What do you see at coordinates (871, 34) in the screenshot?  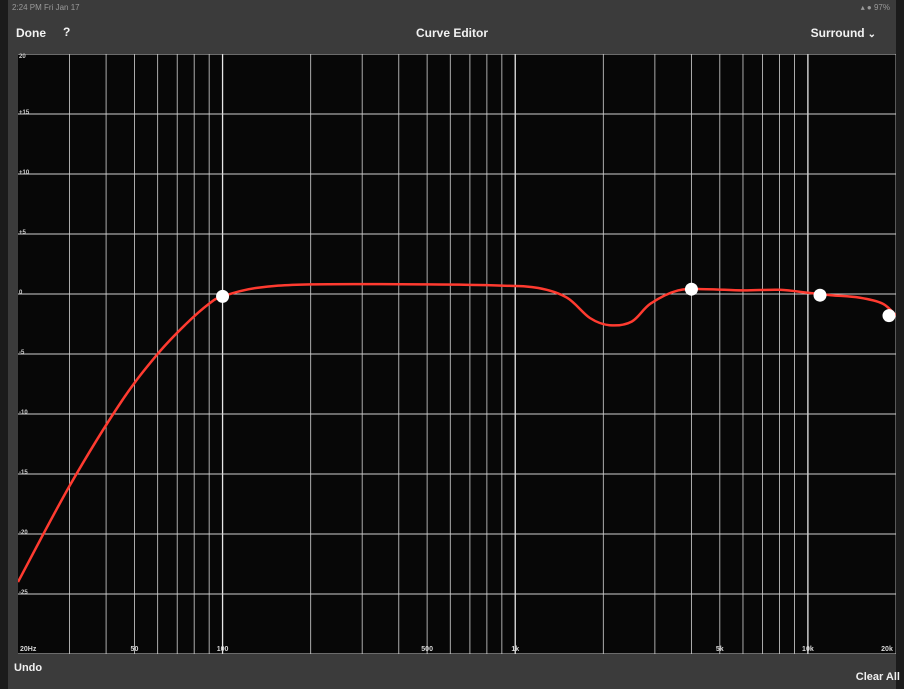 I see `chevron-down-icon: ⌄` at bounding box center [871, 34].